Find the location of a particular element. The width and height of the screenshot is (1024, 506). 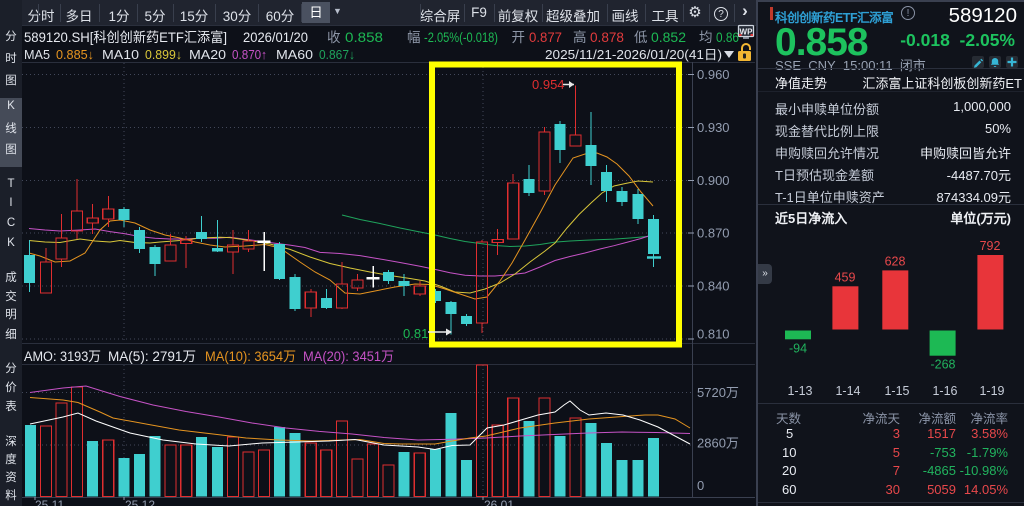

svg-text: 25.12 is located at coordinates (140, 502).